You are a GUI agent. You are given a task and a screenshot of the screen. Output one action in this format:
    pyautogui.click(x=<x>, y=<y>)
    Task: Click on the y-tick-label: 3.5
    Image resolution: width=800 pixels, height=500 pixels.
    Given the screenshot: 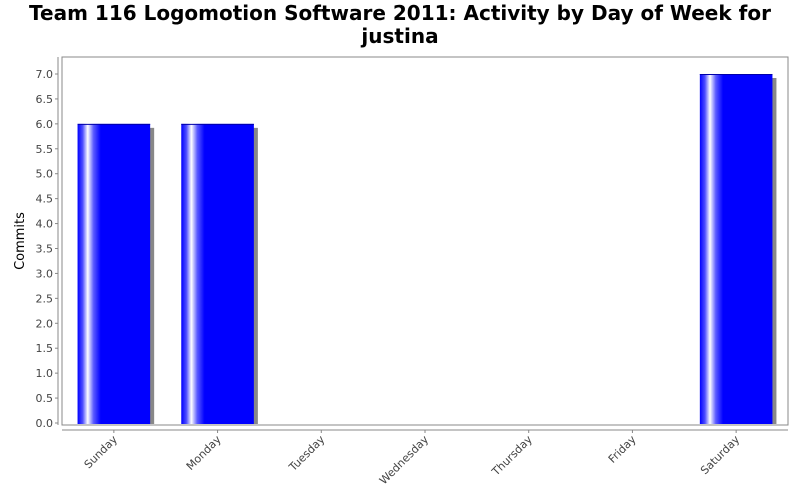 What is the action you would take?
    pyautogui.click(x=45, y=249)
    